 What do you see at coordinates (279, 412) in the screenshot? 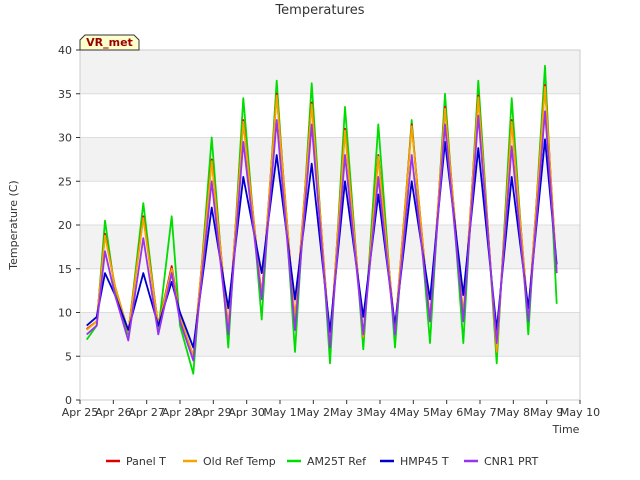
I see `x-tick-label: May 1` at bounding box center [279, 412].